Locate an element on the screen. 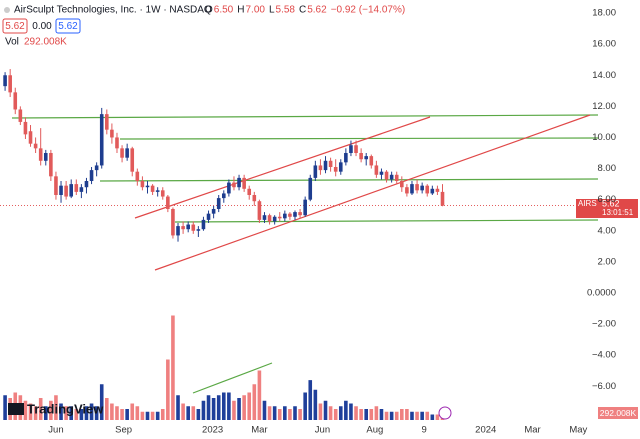  y-tick-label: 14.00 is located at coordinates (604, 75).